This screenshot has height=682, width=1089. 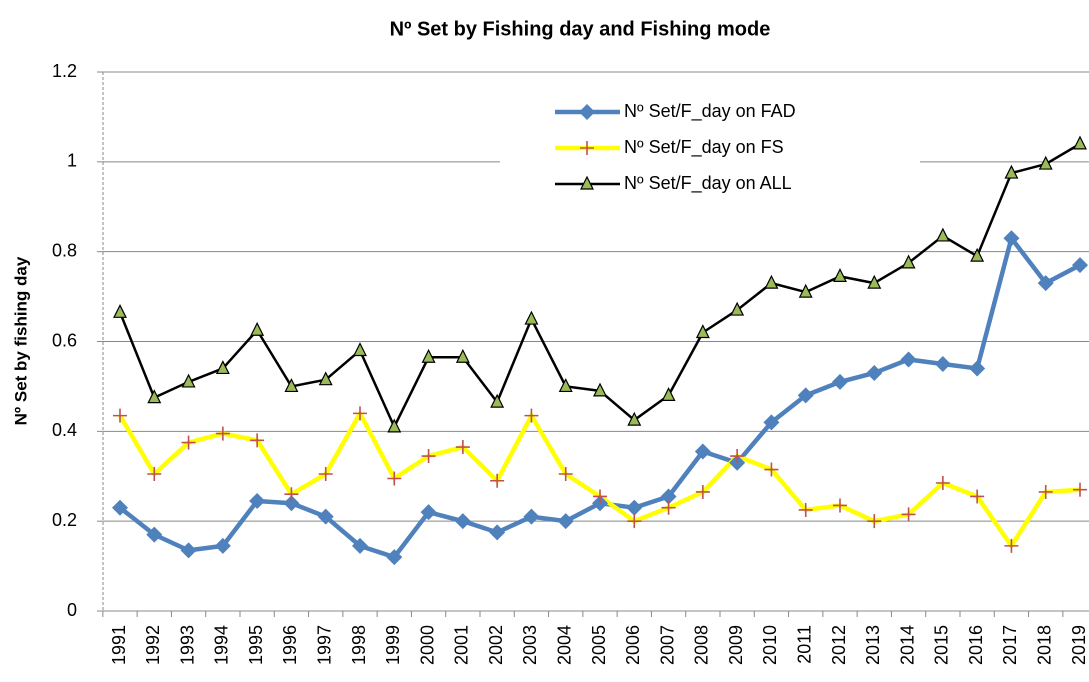 I want to click on chart-title: Nº Set by Fishing day and Fishing mode, so click(x=580, y=29).